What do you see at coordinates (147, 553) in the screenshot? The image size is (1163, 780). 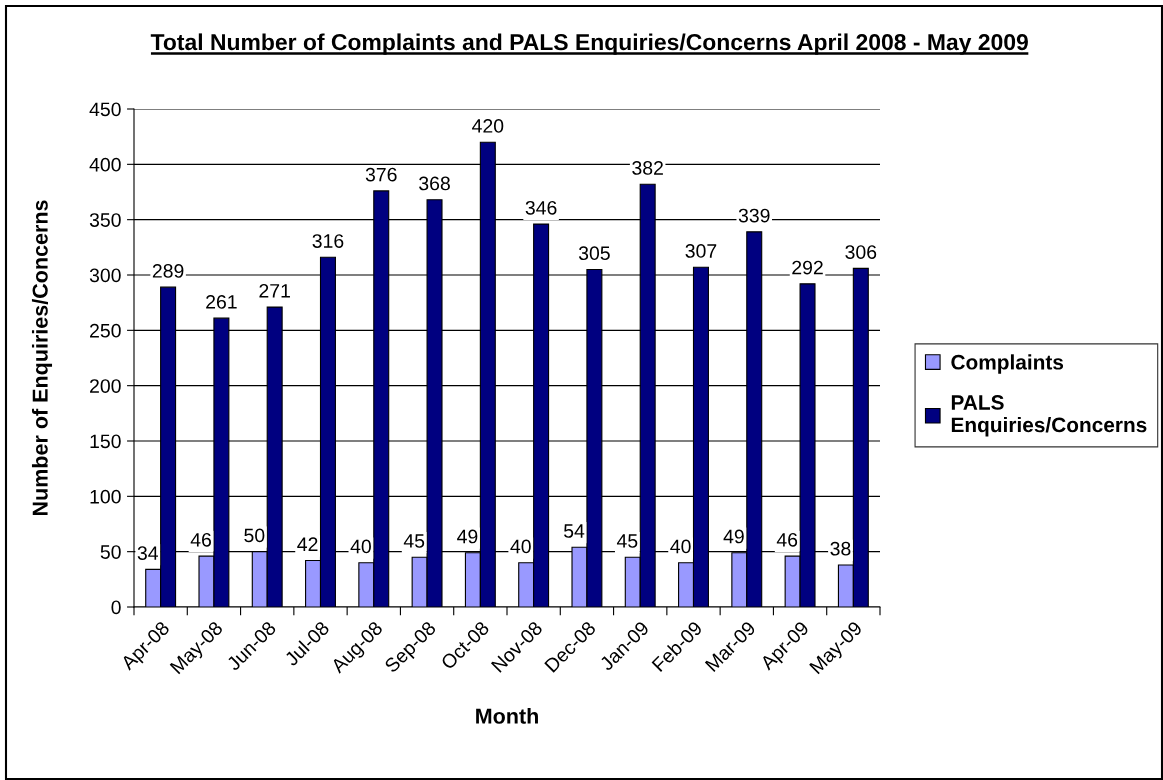 I see `data-label: 34` at bounding box center [147, 553].